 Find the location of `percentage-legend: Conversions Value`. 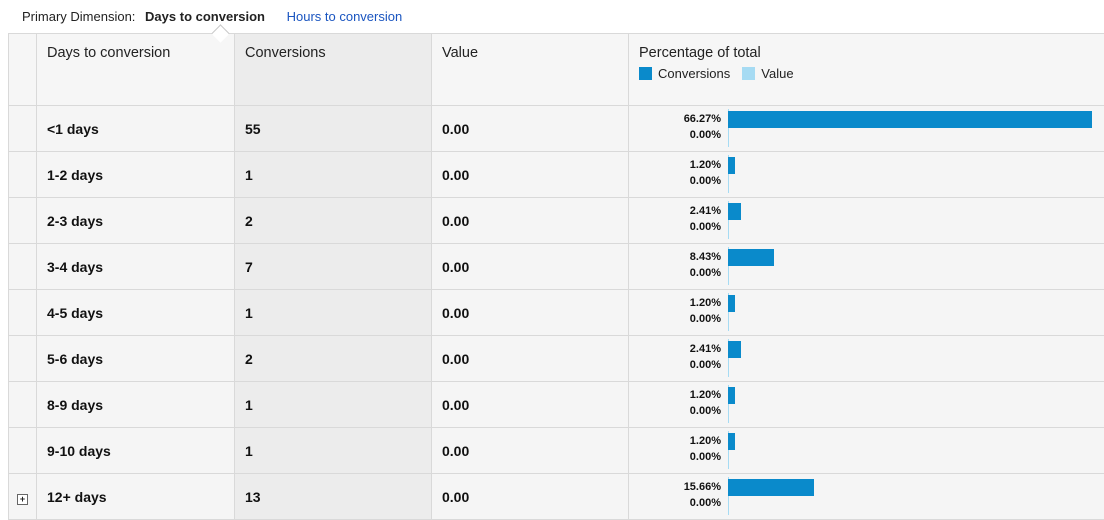

percentage-legend: Conversions Value is located at coordinates (871, 73).